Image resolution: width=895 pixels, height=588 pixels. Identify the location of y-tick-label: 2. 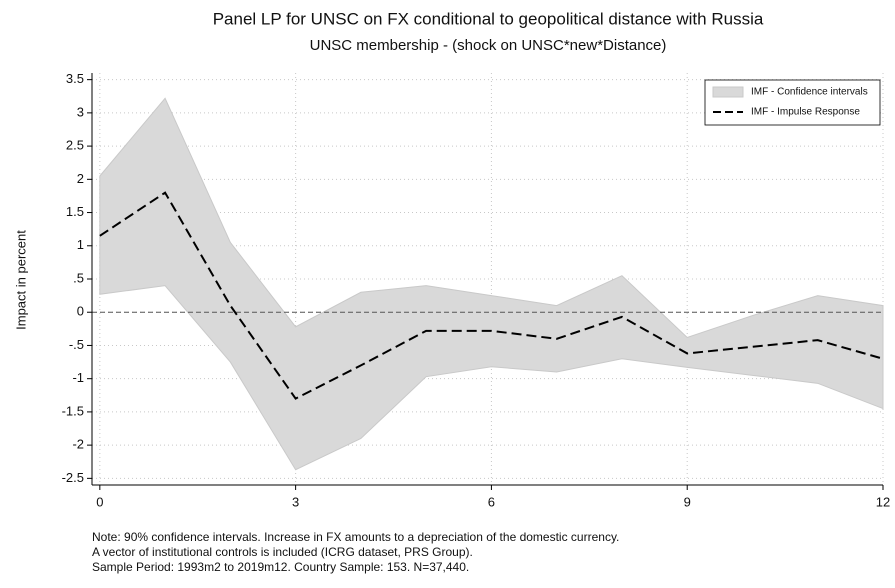
(80, 178).